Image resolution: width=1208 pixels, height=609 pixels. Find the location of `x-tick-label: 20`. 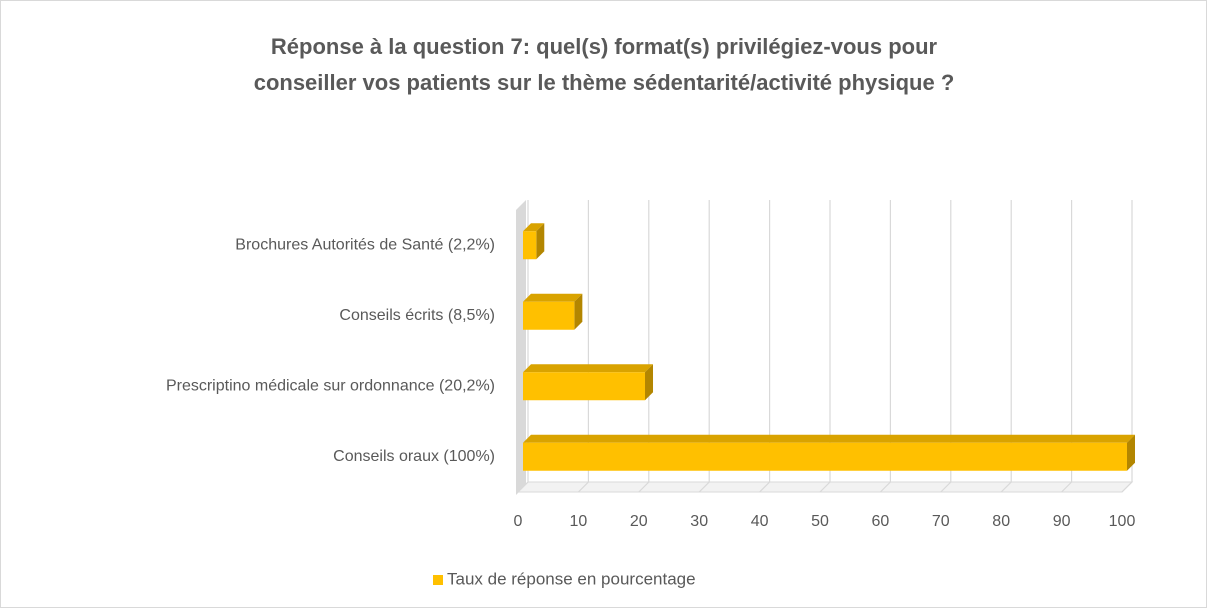

x-tick-label: 20 is located at coordinates (639, 521).